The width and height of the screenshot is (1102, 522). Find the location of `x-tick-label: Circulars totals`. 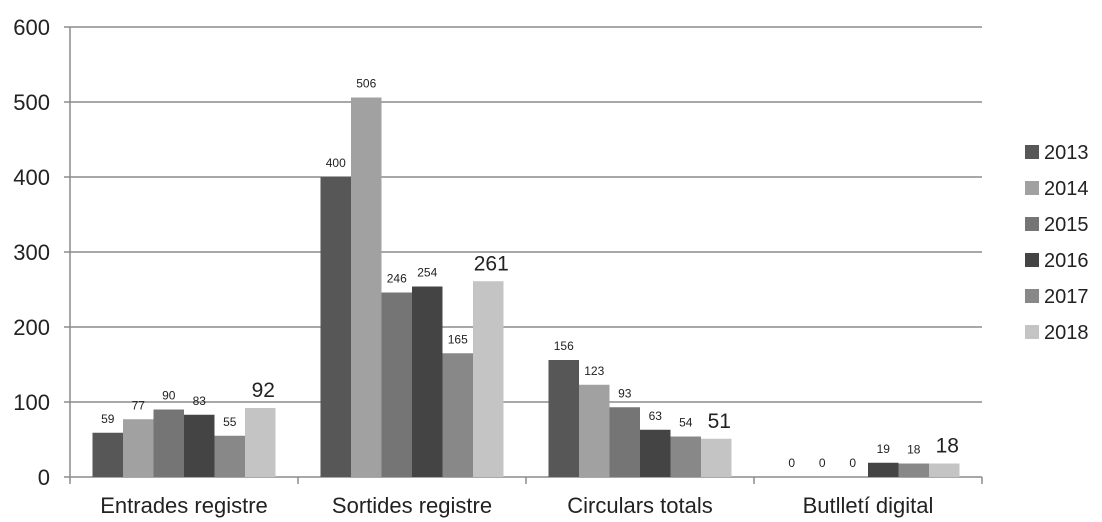

x-tick-label: Circulars totals is located at coordinates (639, 505).